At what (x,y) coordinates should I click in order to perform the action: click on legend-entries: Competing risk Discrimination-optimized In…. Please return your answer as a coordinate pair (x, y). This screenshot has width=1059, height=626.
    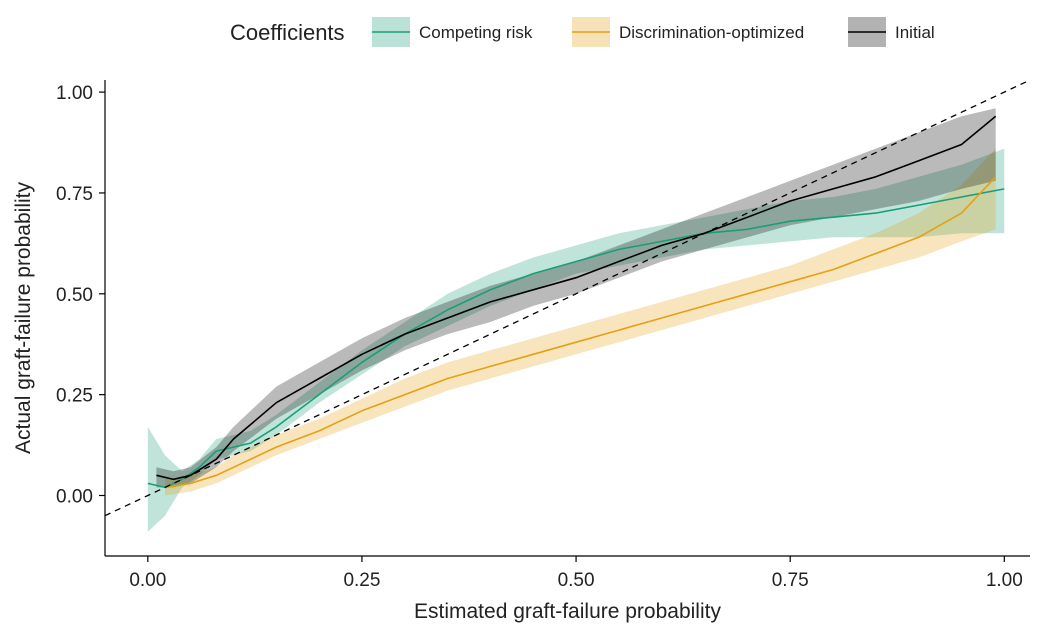
    Looking at the image, I should click on (653, 32).